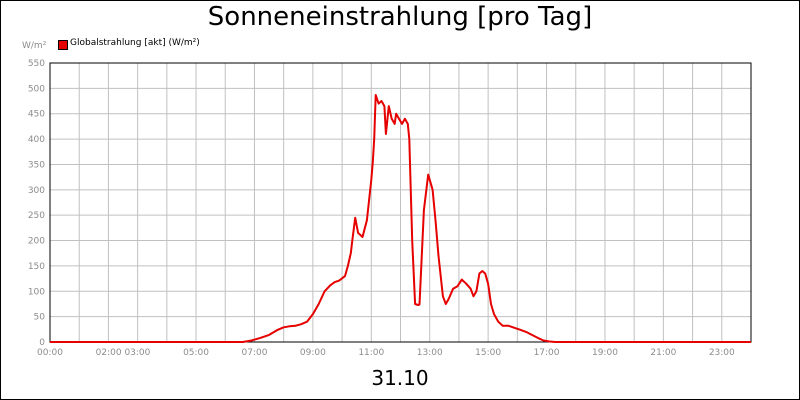  Describe the element at coordinates (254, 353) in the screenshot. I see `x-tick-label: 07:00` at that location.